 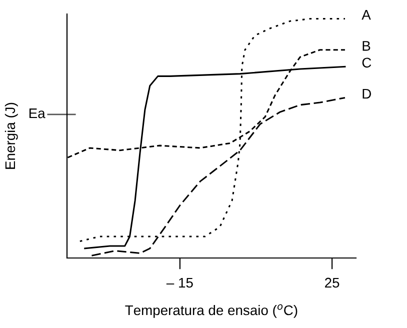 What do you see at coordinates (211, 311) in the screenshot?
I see `x-axis-title: Temperatura de ensaio ($^{o}$C)` at bounding box center [211, 311].